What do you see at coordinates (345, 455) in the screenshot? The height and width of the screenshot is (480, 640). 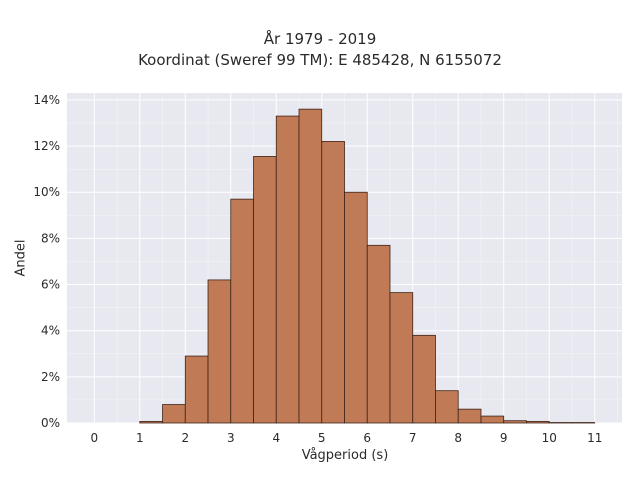 I see `x-axis-label: Vågperiod (s)` at bounding box center [345, 455].